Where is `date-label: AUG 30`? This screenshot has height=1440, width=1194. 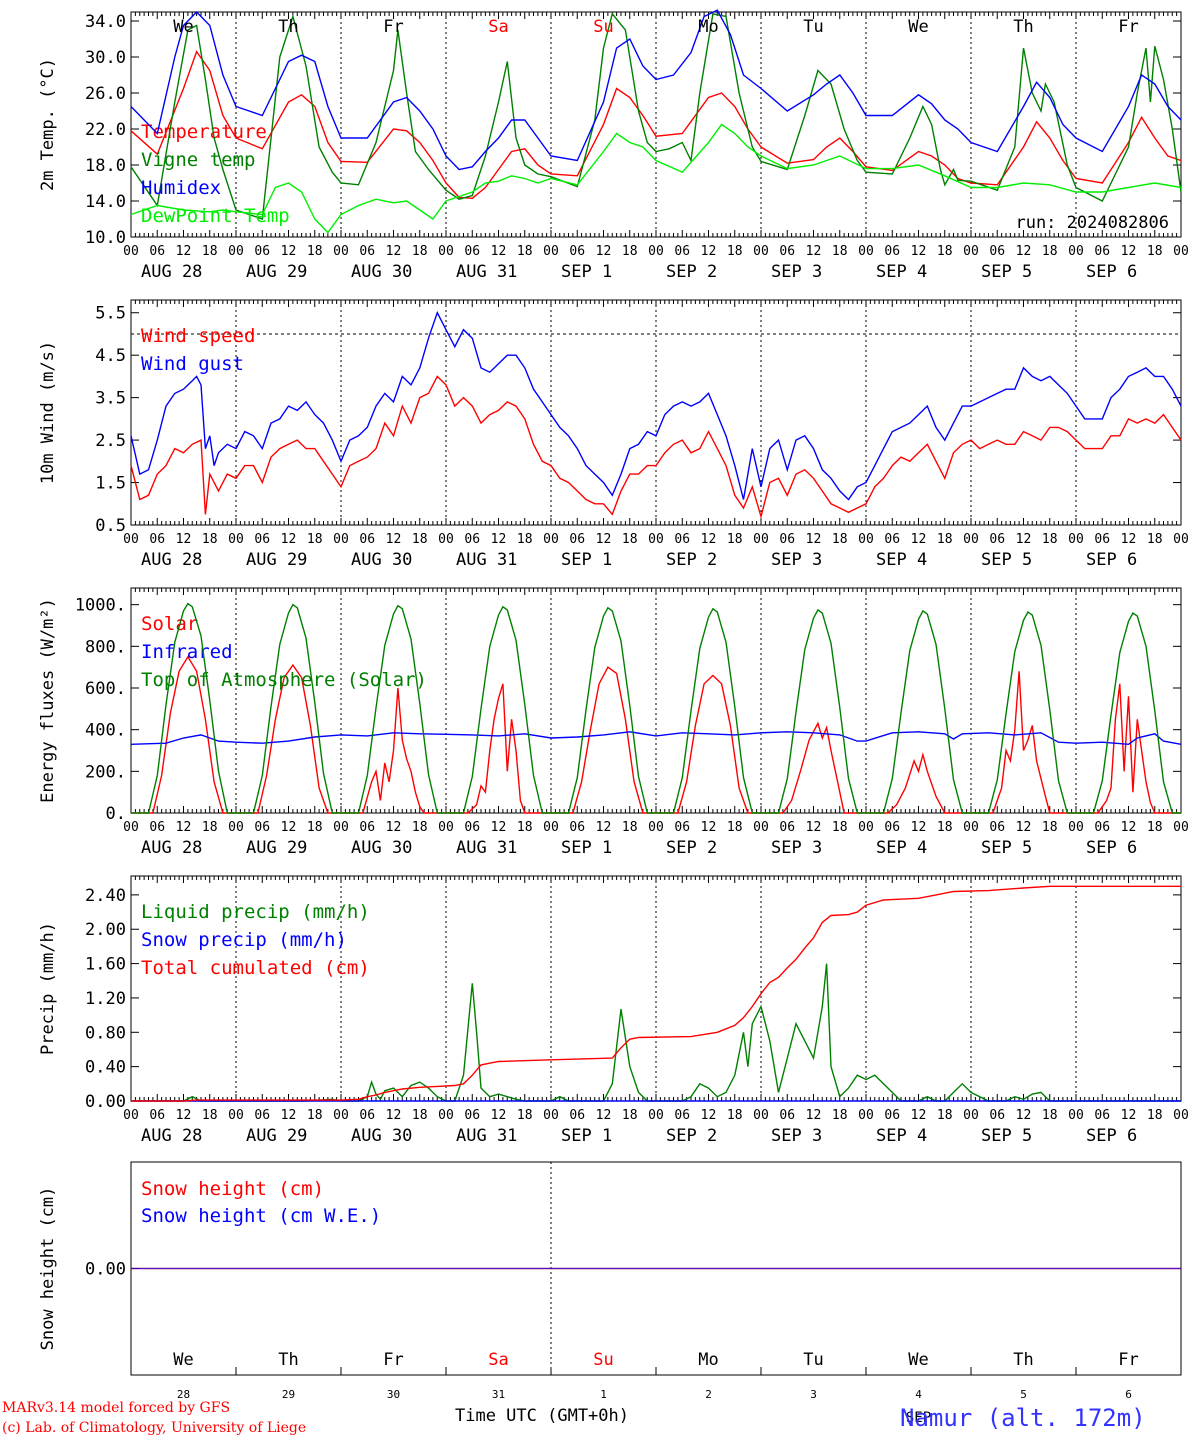 date-label: AUG 30 is located at coordinates (381, 272).